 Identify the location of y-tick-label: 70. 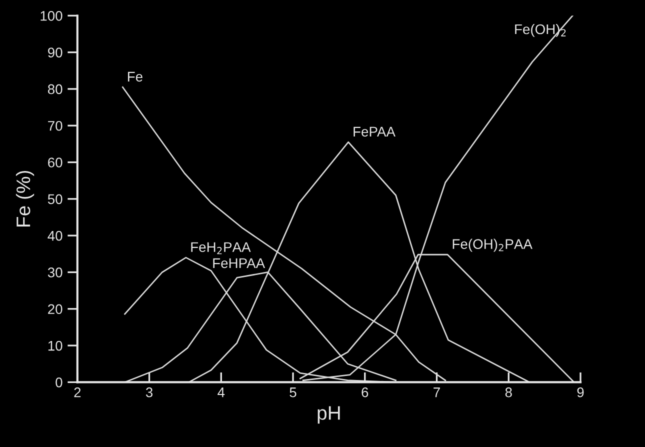
(55, 125).